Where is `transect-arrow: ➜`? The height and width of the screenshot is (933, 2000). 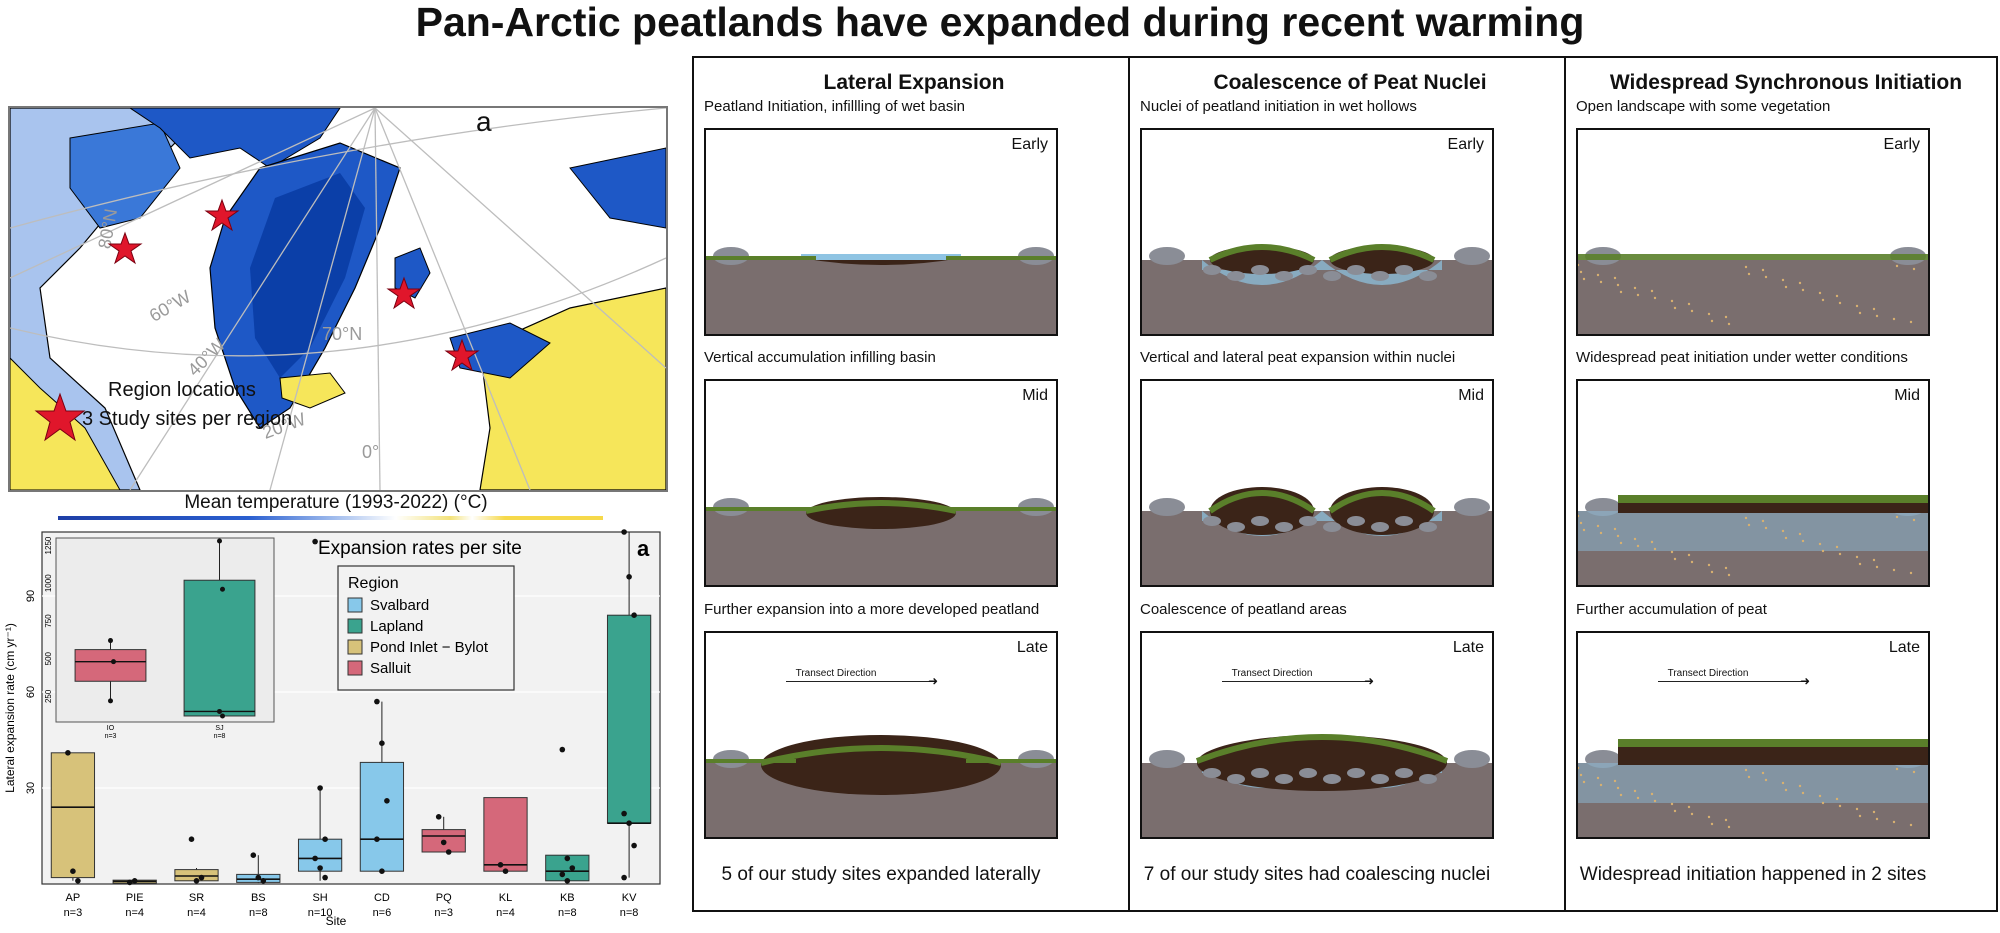
transect-arrow: ➜ is located at coordinates (1298, 681).